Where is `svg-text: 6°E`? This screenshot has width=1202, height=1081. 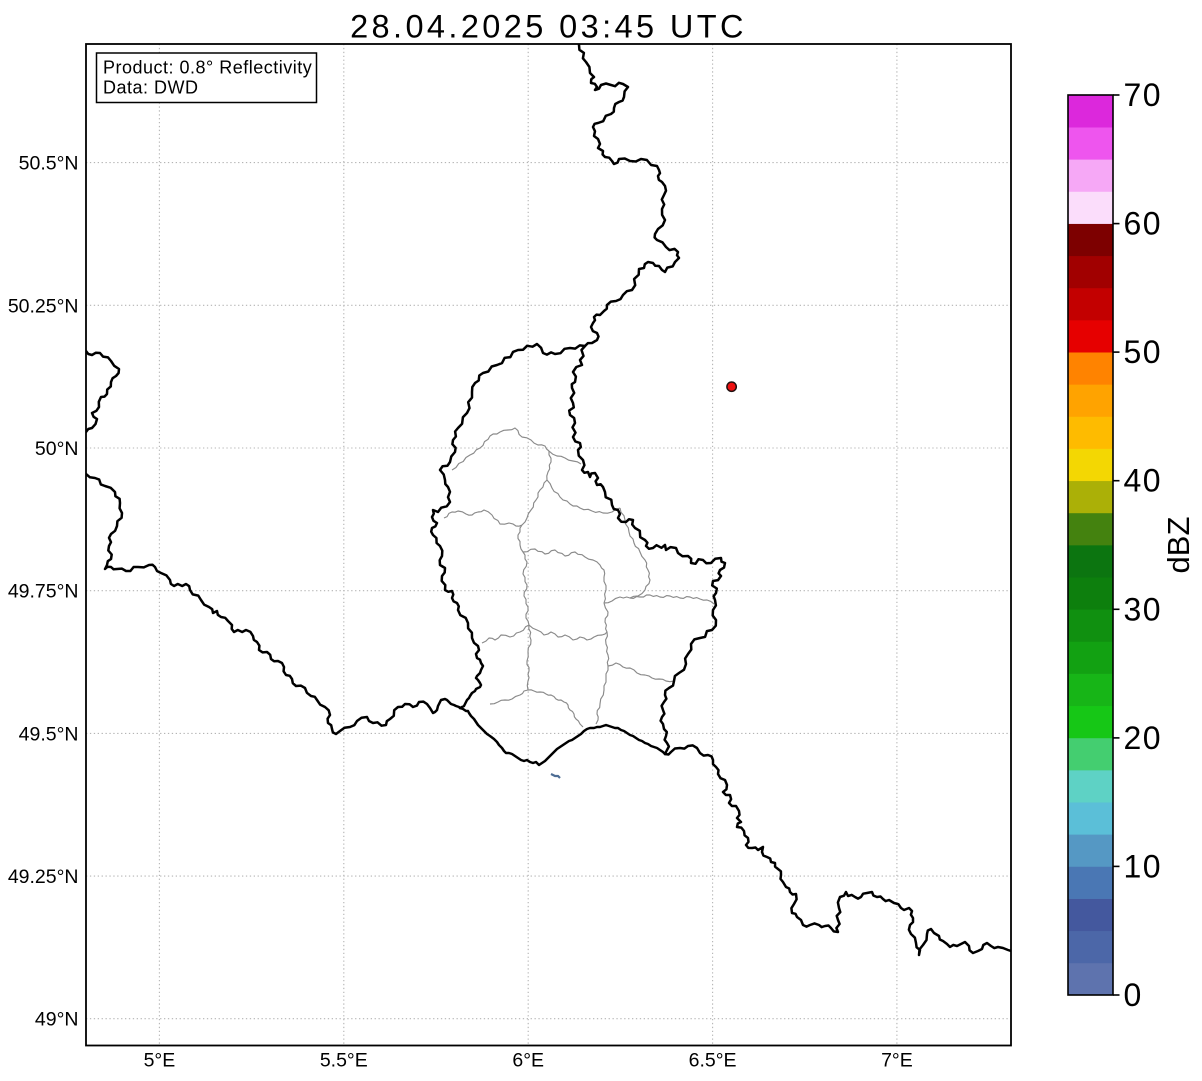 svg-text: 6°E is located at coordinates (528, 1061).